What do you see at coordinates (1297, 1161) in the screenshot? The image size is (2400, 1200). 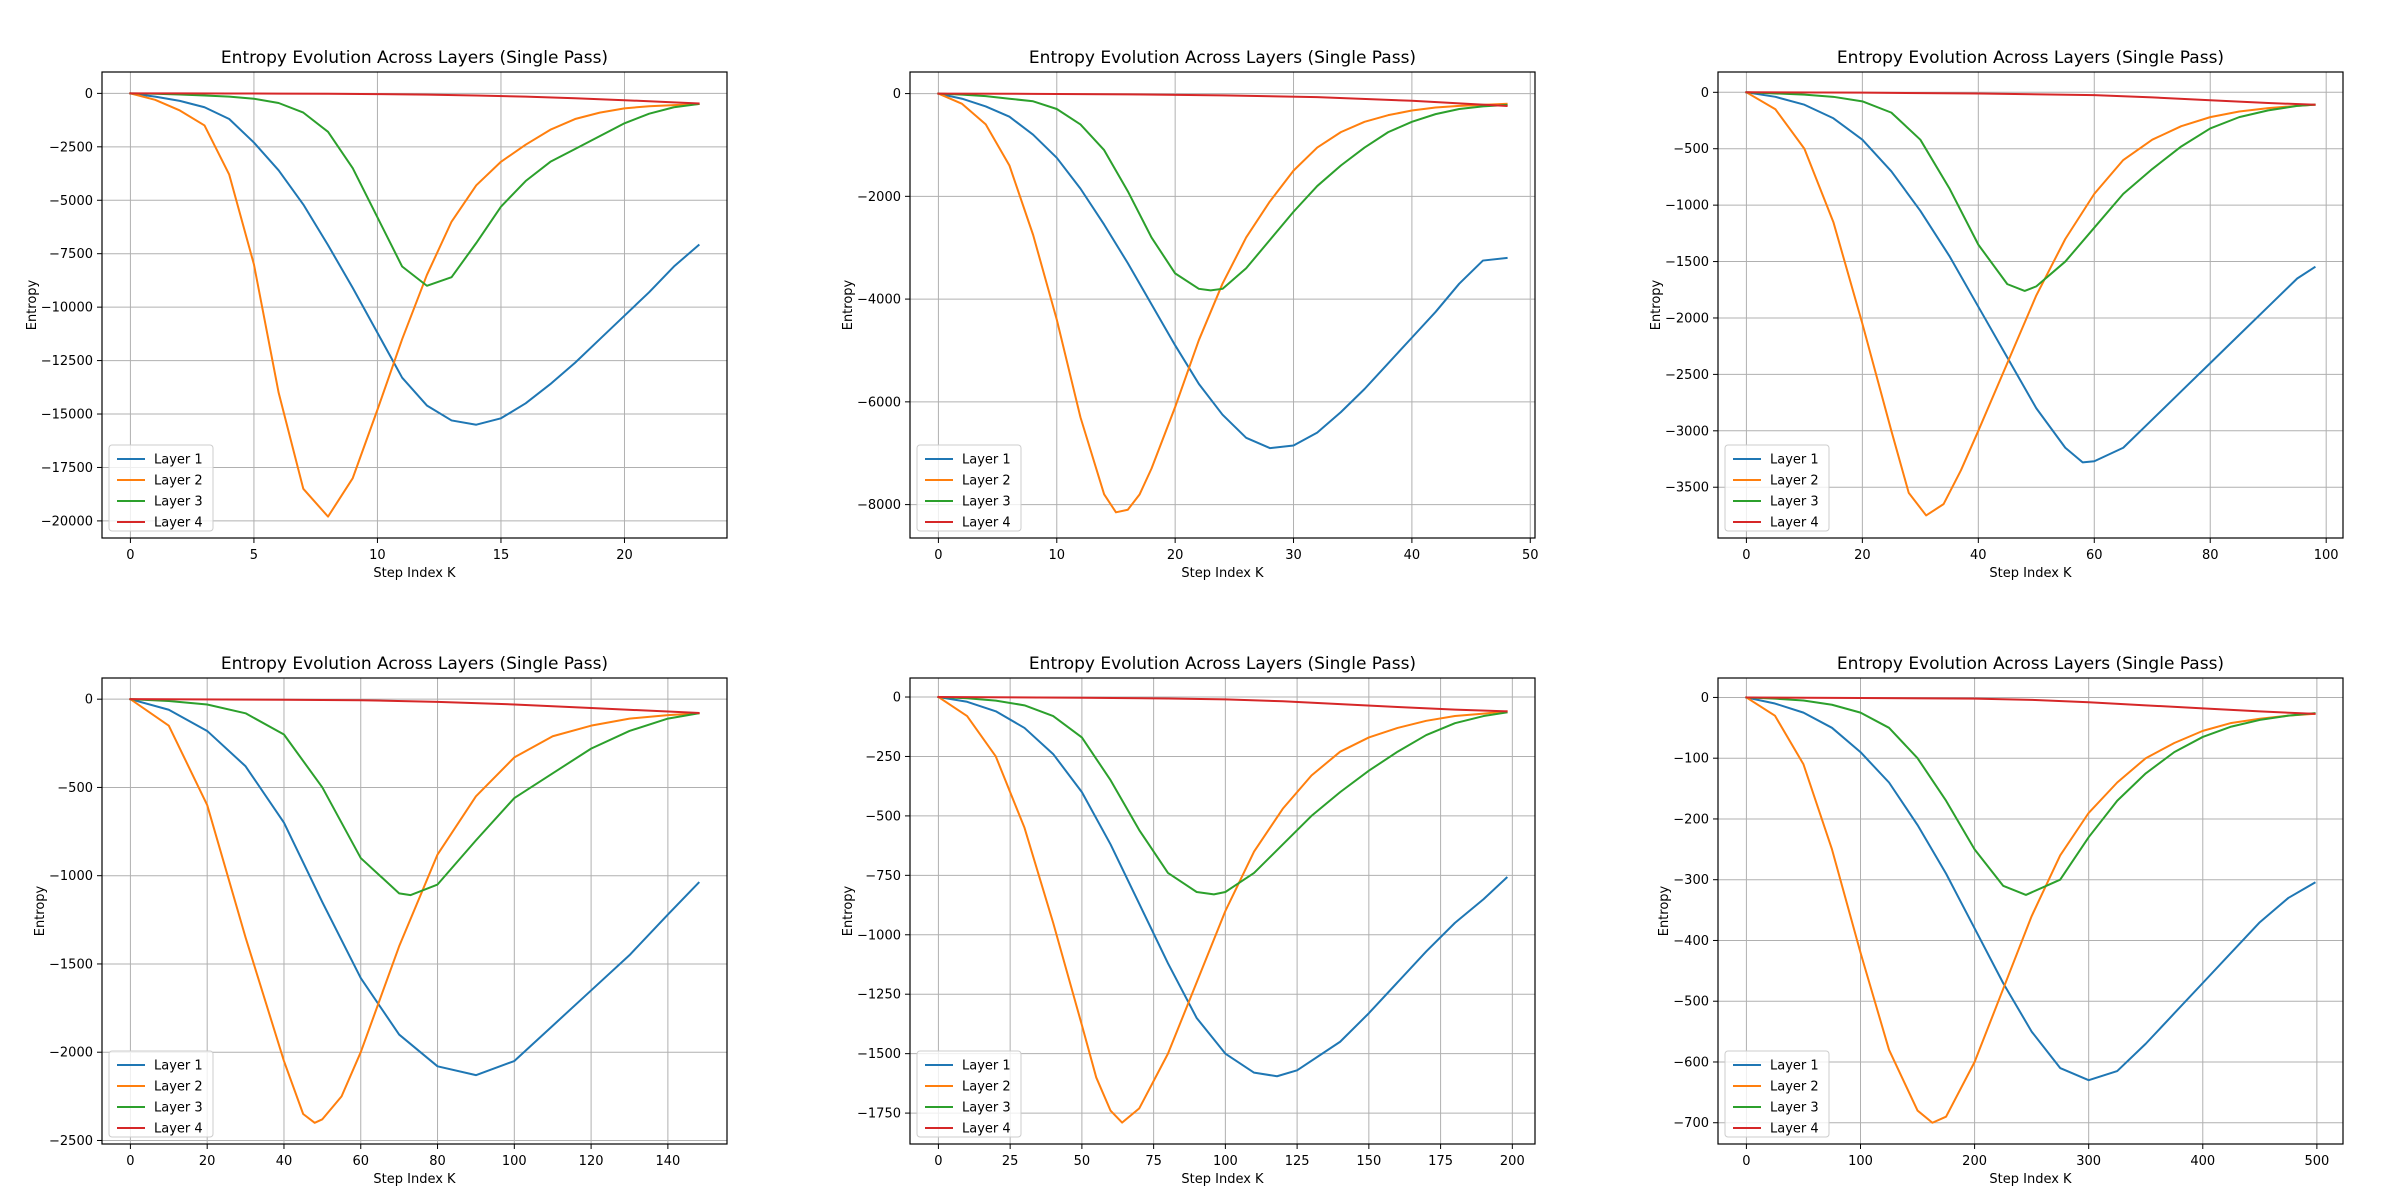 I see `x-tick-label: 125` at bounding box center [1297, 1161].